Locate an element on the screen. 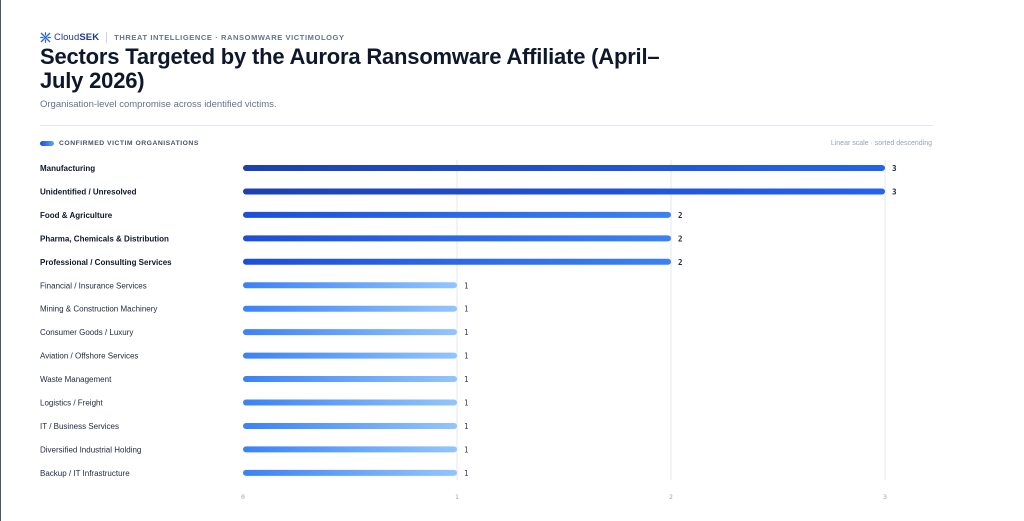 This screenshot has height=521, width=1024. category-label: Waste Management is located at coordinates (76, 379).